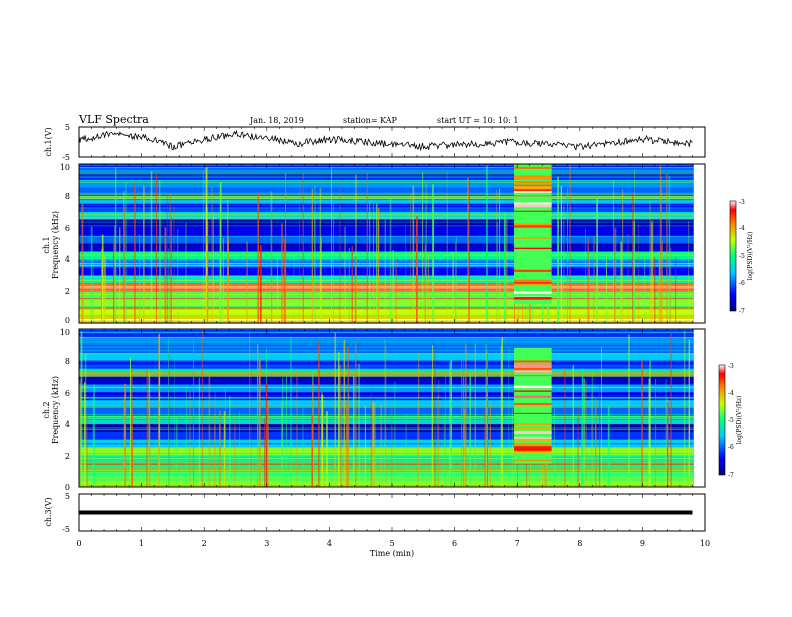  I want to click on ch2-colorbar-tick-m6: -6, so click(731, 447).